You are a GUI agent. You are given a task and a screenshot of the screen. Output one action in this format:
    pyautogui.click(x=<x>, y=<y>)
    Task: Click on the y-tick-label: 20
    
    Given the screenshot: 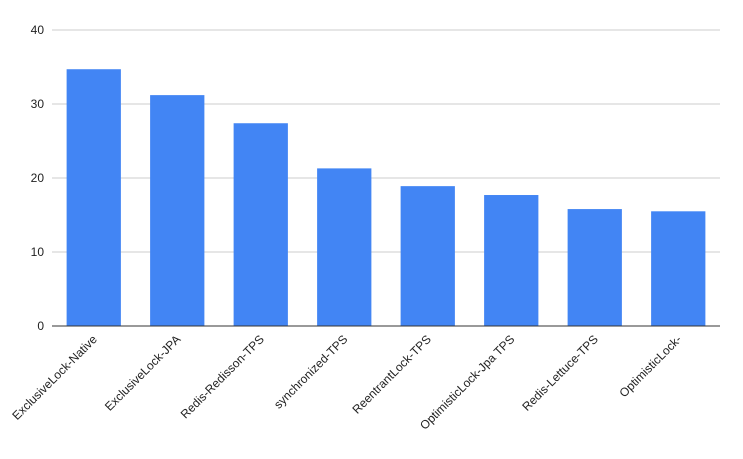 What is the action you would take?
    pyautogui.click(x=38, y=178)
    